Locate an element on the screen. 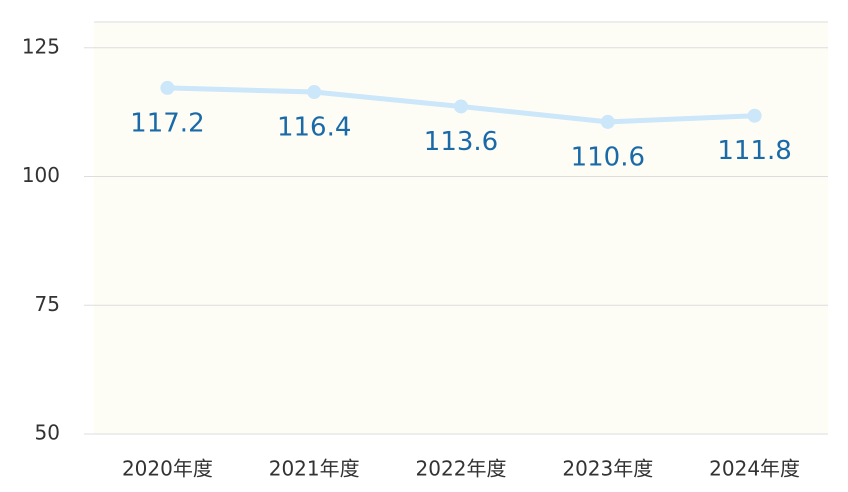  x-tick-label: 2021年度 is located at coordinates (314, 469).